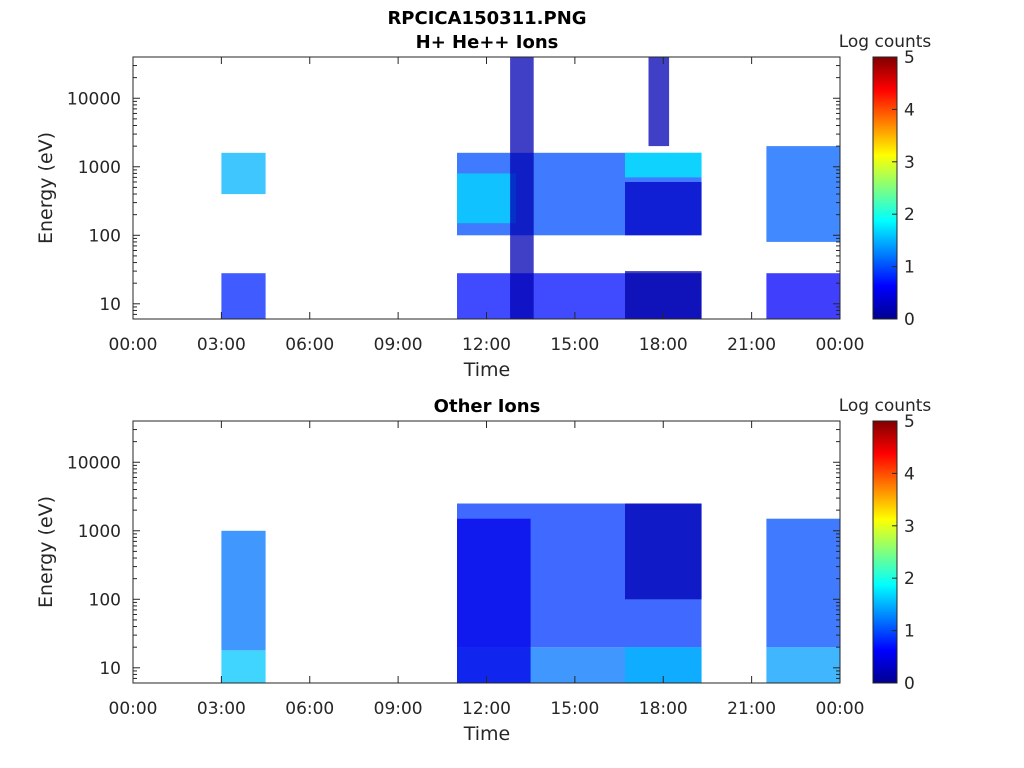  I want to click on spectrogram-bands, so click(530, 593).